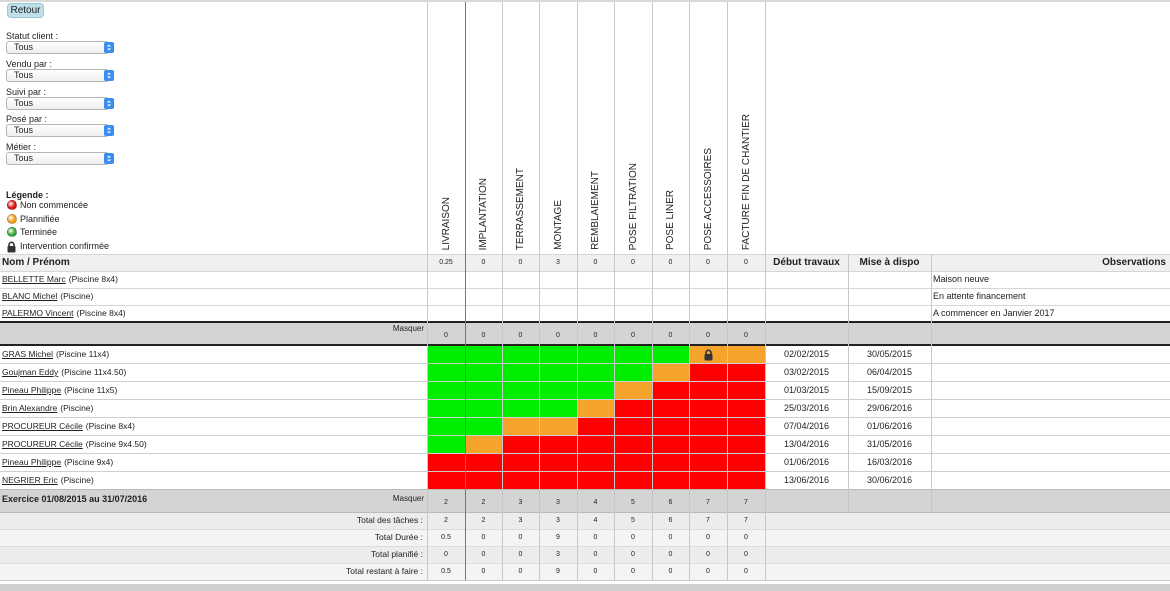 This screenshot has height=591, width=1170. What do you see at coordinates (708, 126) in the screenshot?
I see `task-header: POSE ACCESSOIRES` at bounding box center [708, 126].